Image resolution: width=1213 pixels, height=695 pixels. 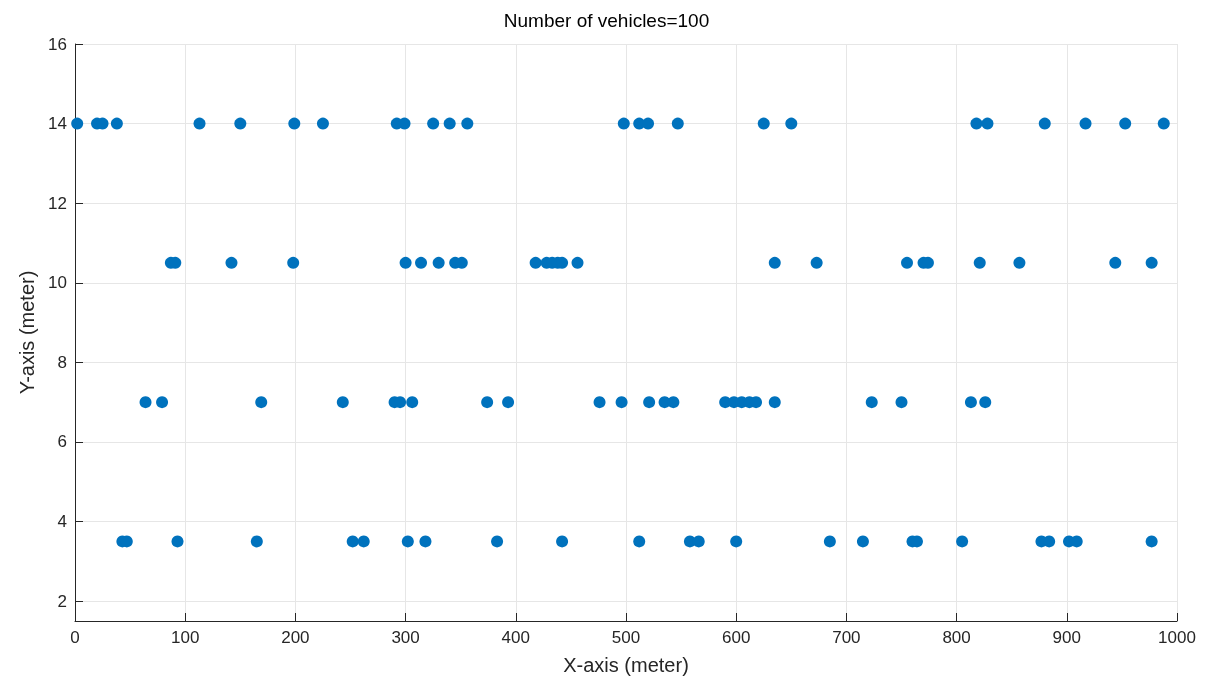 I want to click on y-tick-label: 6, so click(x=62, y=442).